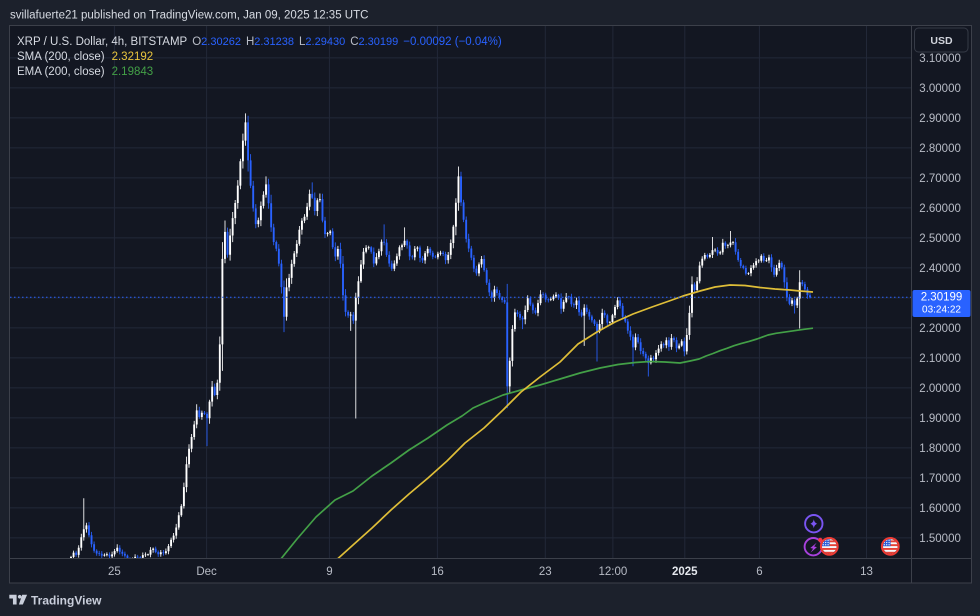  What do you see at coordinates (85, 72) in the screenshot?
I see `svg-text:EMA (200, close)2.19843: EMA (200, close) 2.19843` at bounding box center [85, 72].